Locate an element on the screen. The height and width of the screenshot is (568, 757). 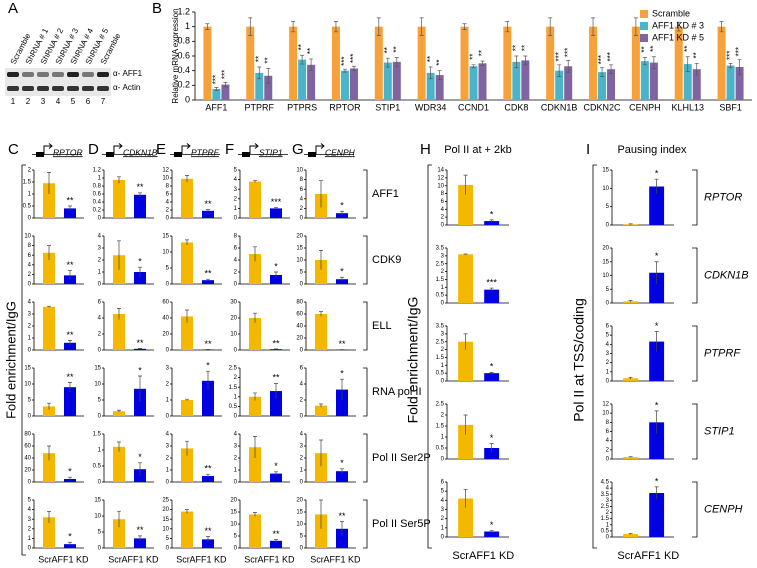
lane-number: 5 is located at coordinates (73, 101).